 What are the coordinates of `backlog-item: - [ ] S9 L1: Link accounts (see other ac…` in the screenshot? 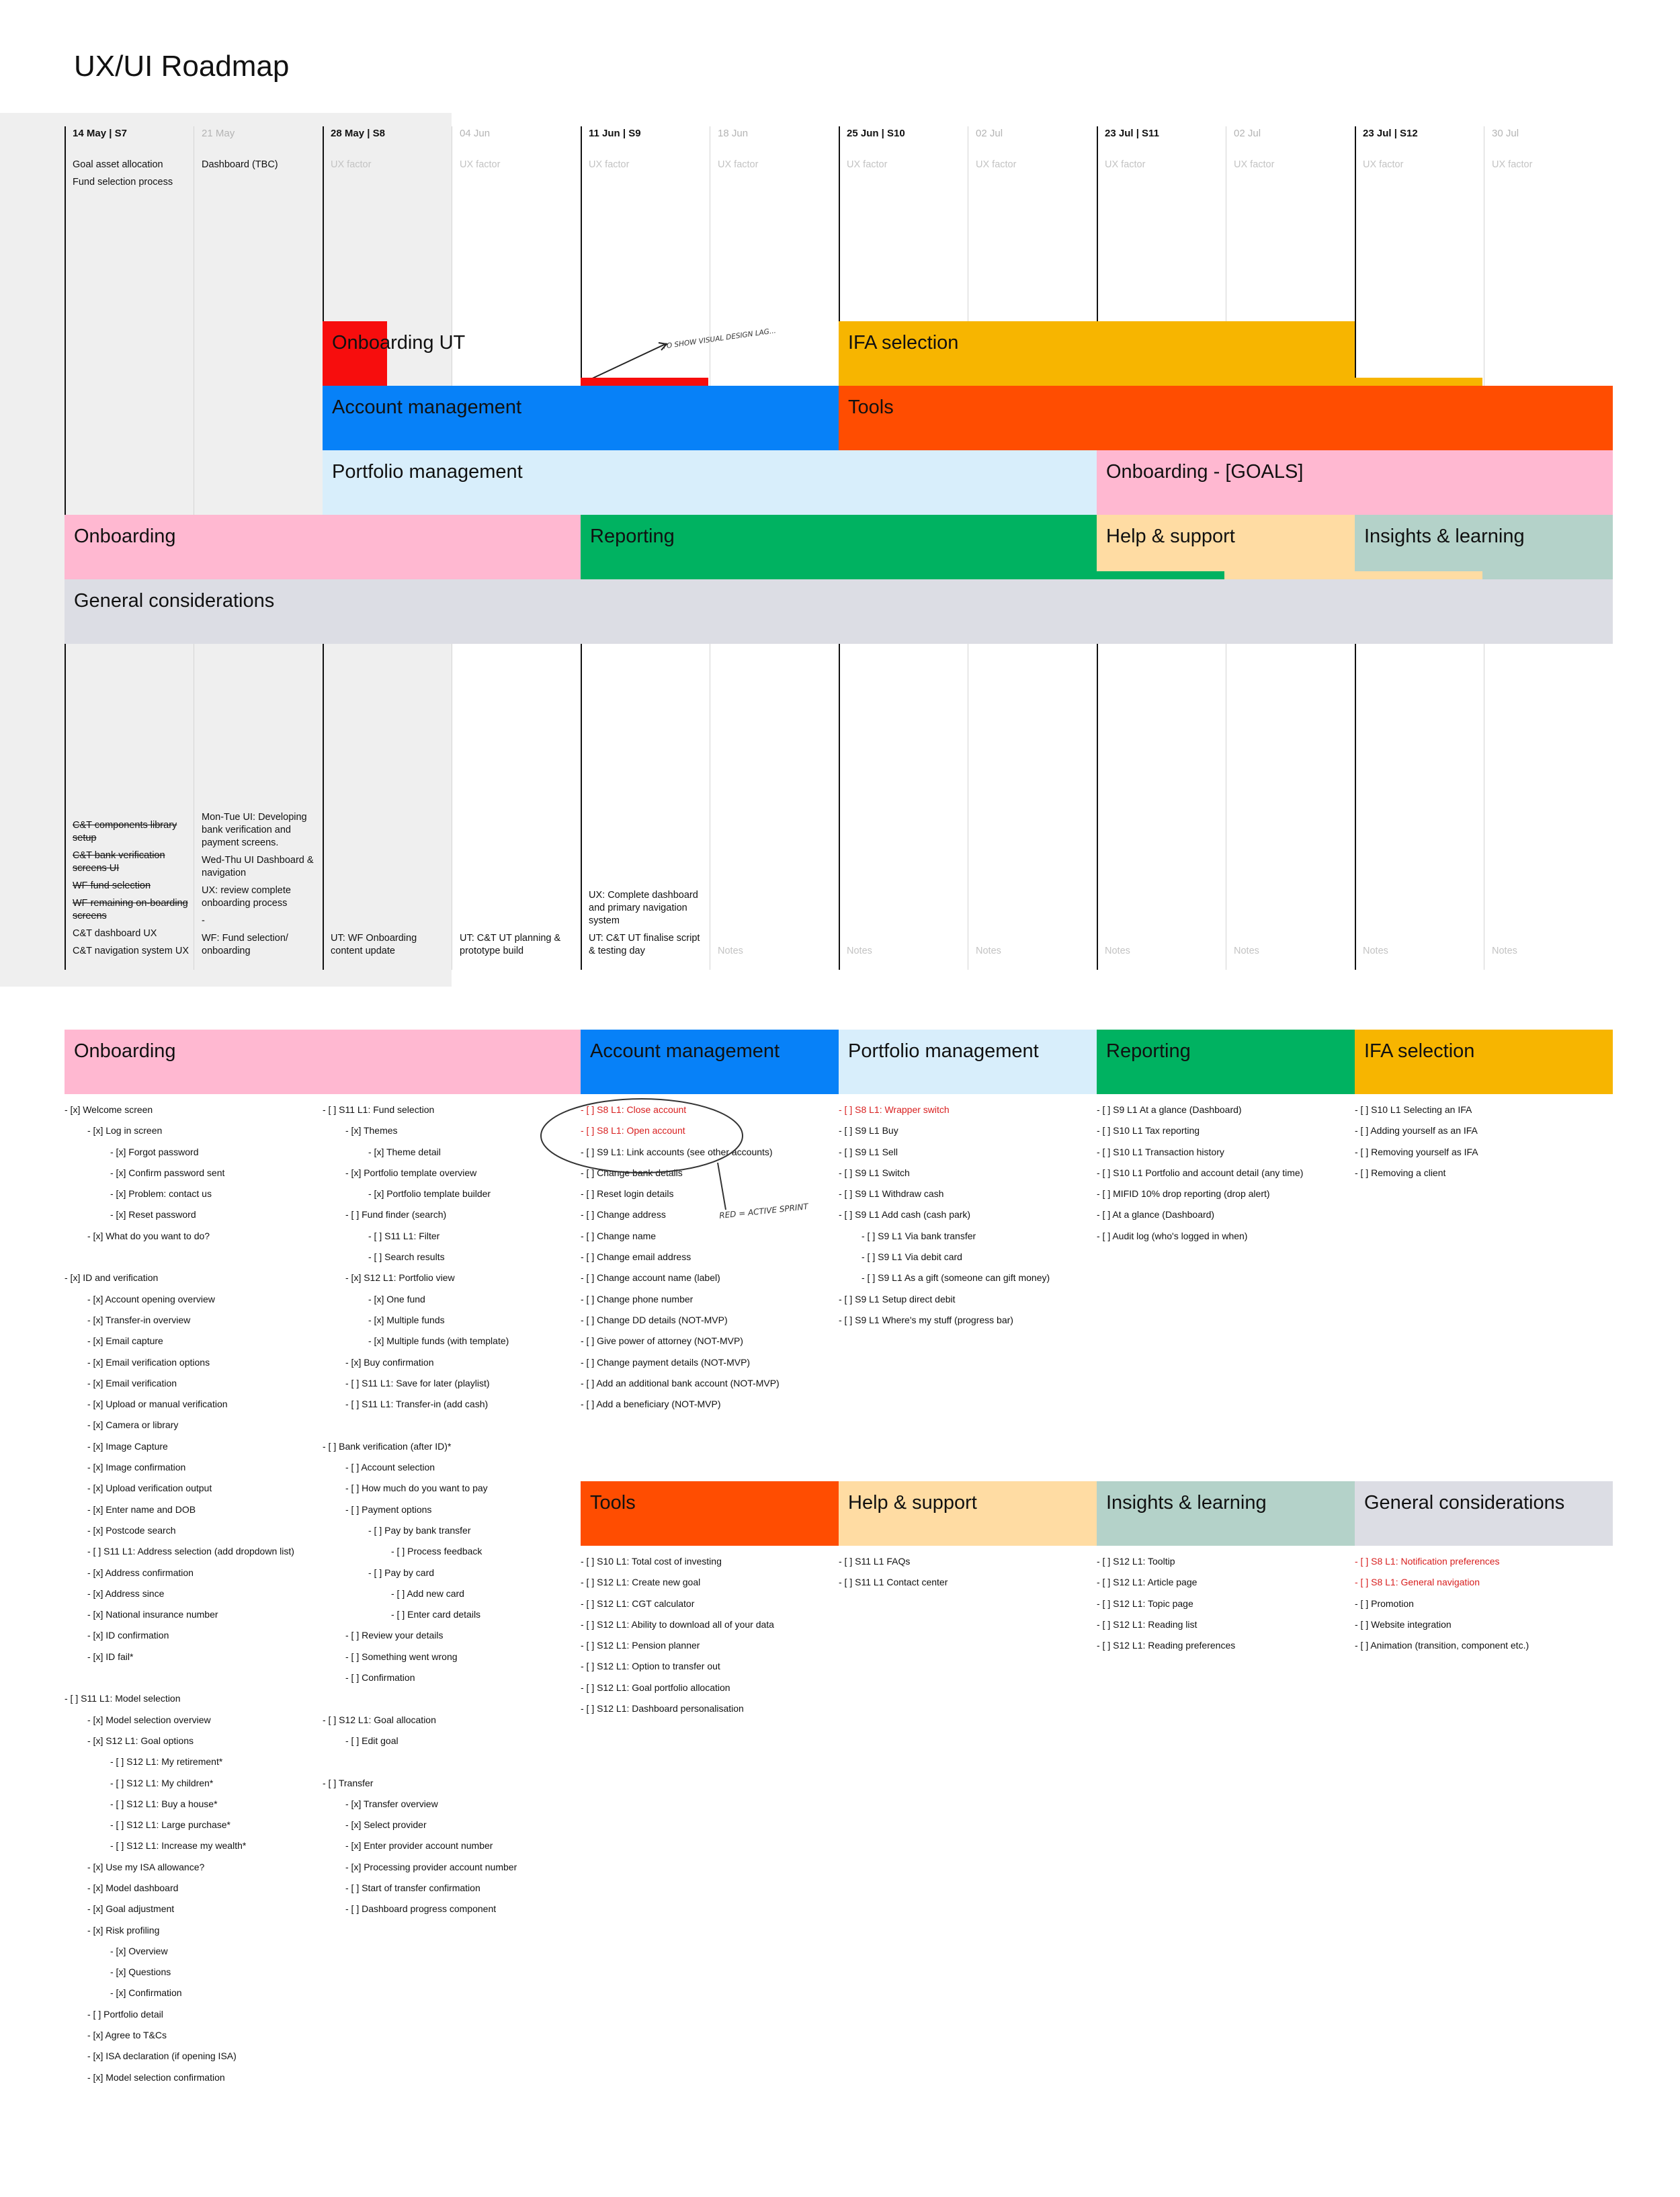 It's located at (677, 1151).